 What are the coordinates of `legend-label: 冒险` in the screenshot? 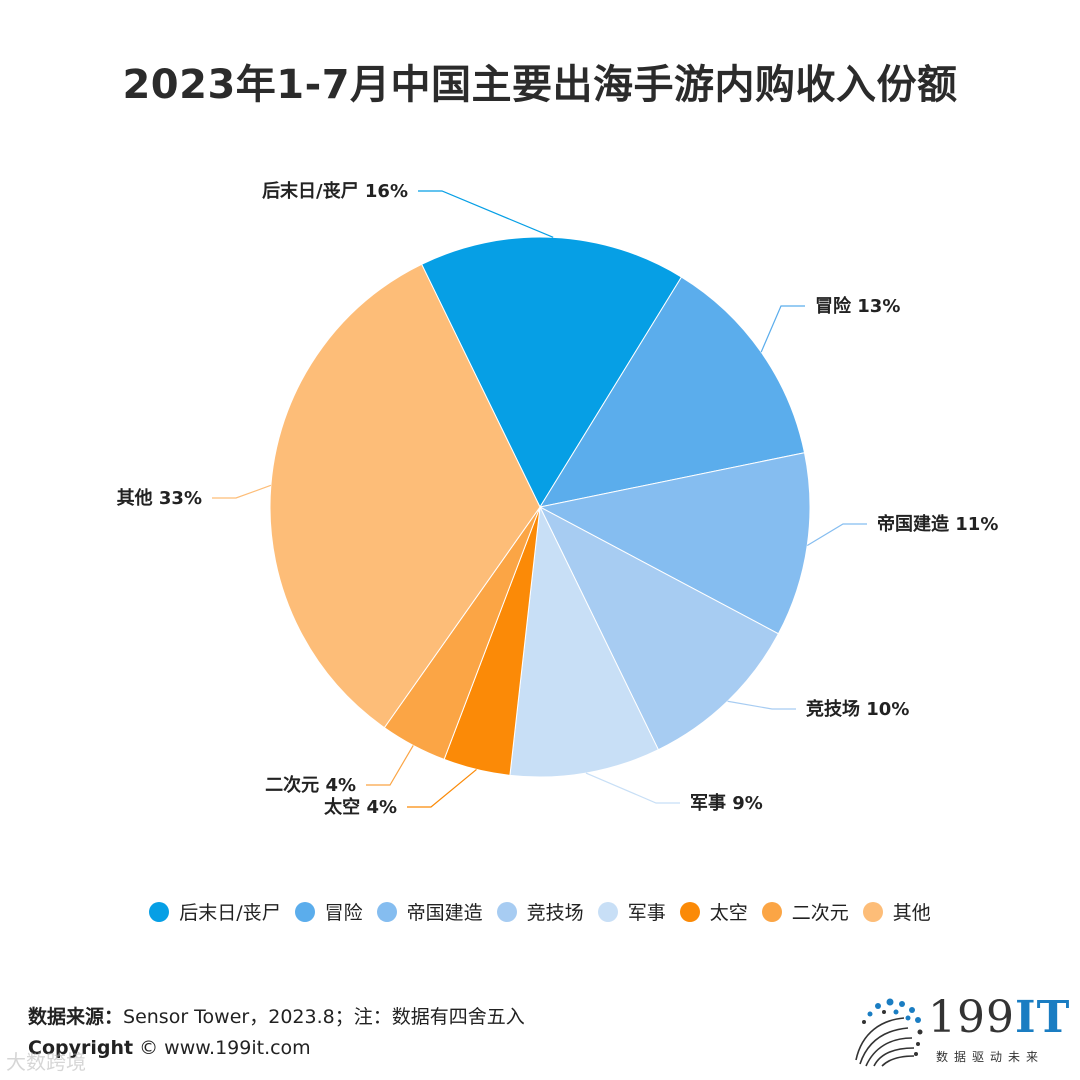 It's located at (343, 913).